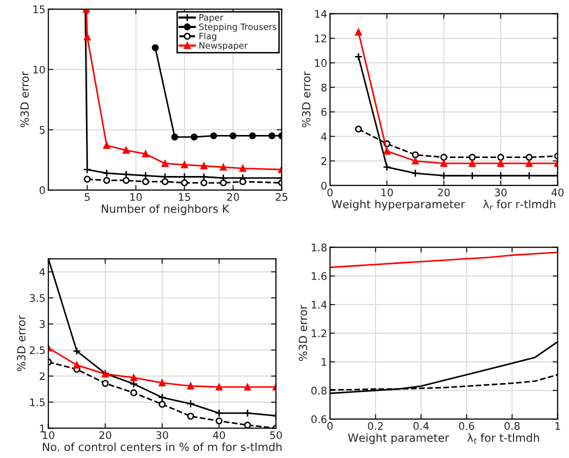  Describe the element at coordinates (319, 248) in the screenshot. I see `y-tick-label: 1.8` at that location.